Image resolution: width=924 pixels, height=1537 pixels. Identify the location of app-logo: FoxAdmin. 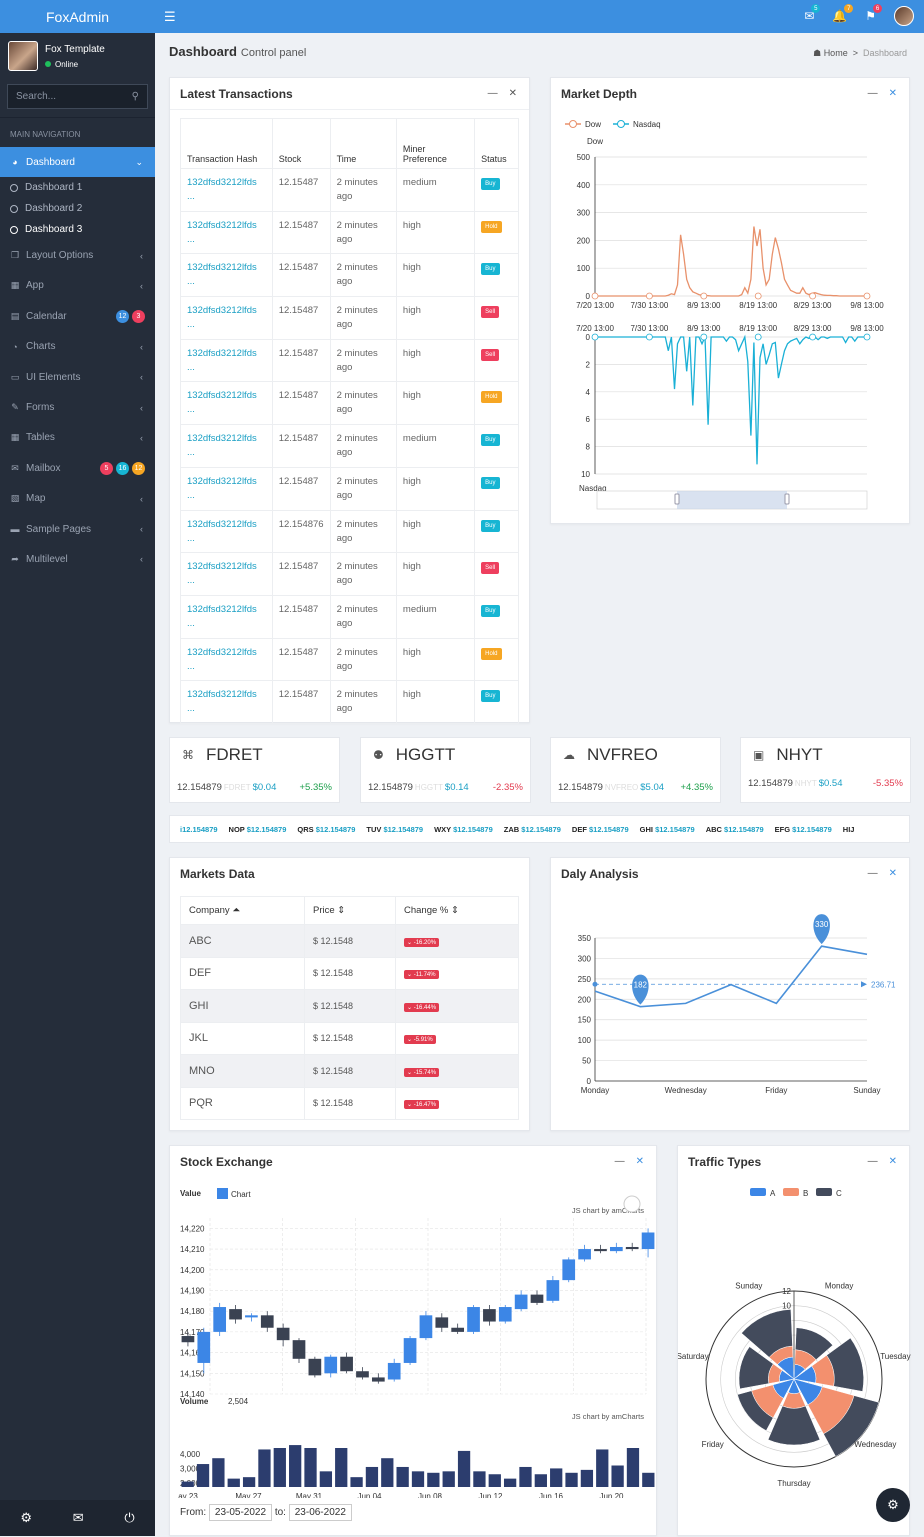
(77, 16).